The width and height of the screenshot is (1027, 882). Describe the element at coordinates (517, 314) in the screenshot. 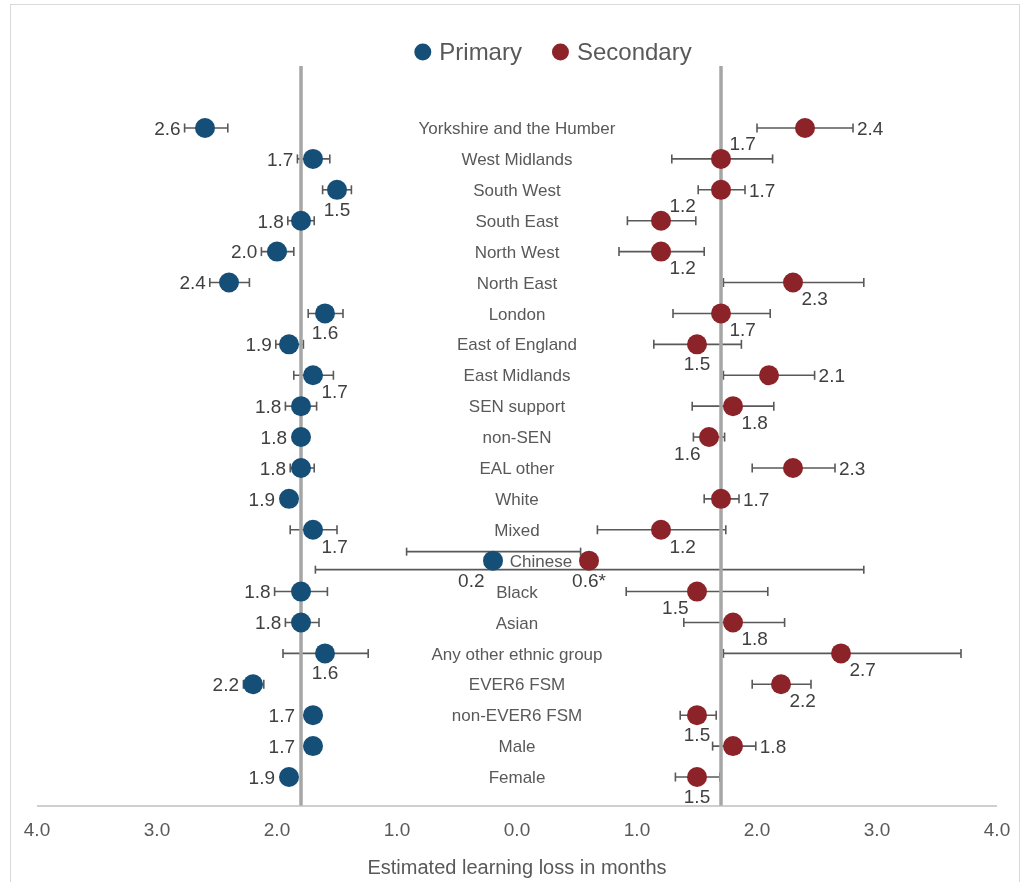

I see `y-tick-label: London` at that location.